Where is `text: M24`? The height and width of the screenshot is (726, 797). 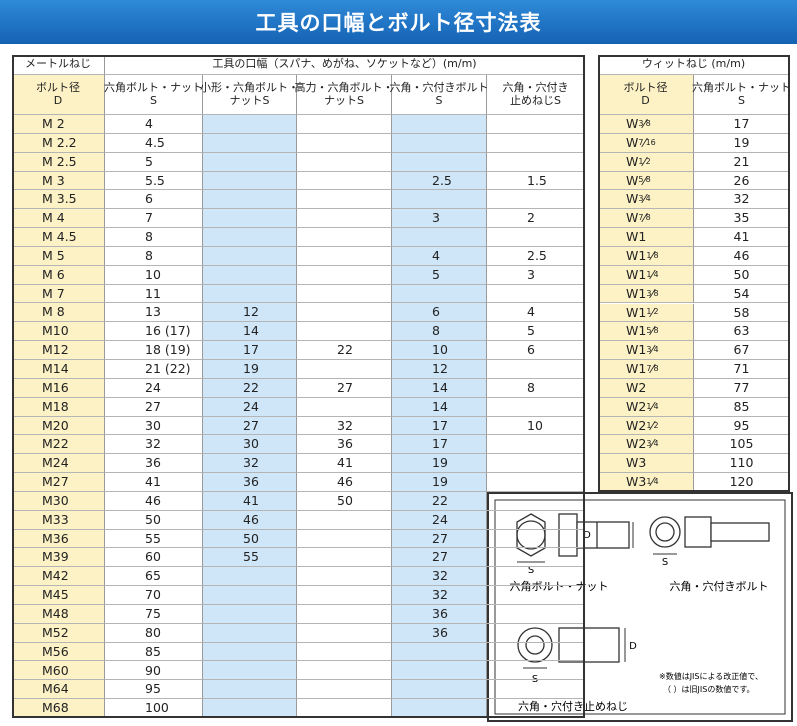
text: M24 is located at coordinates (55, 463).